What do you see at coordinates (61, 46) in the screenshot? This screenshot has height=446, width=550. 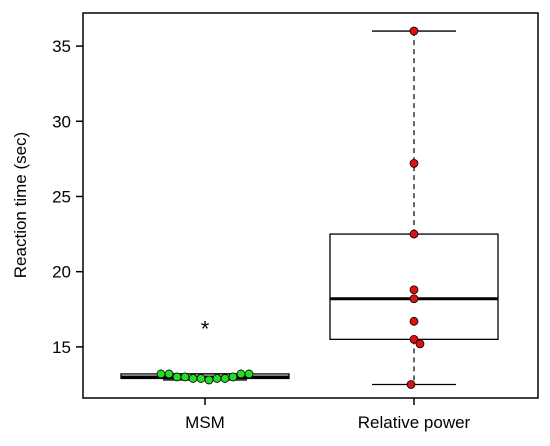 I see `y-tick-label-35: 35` at bounding box center [61, 46].